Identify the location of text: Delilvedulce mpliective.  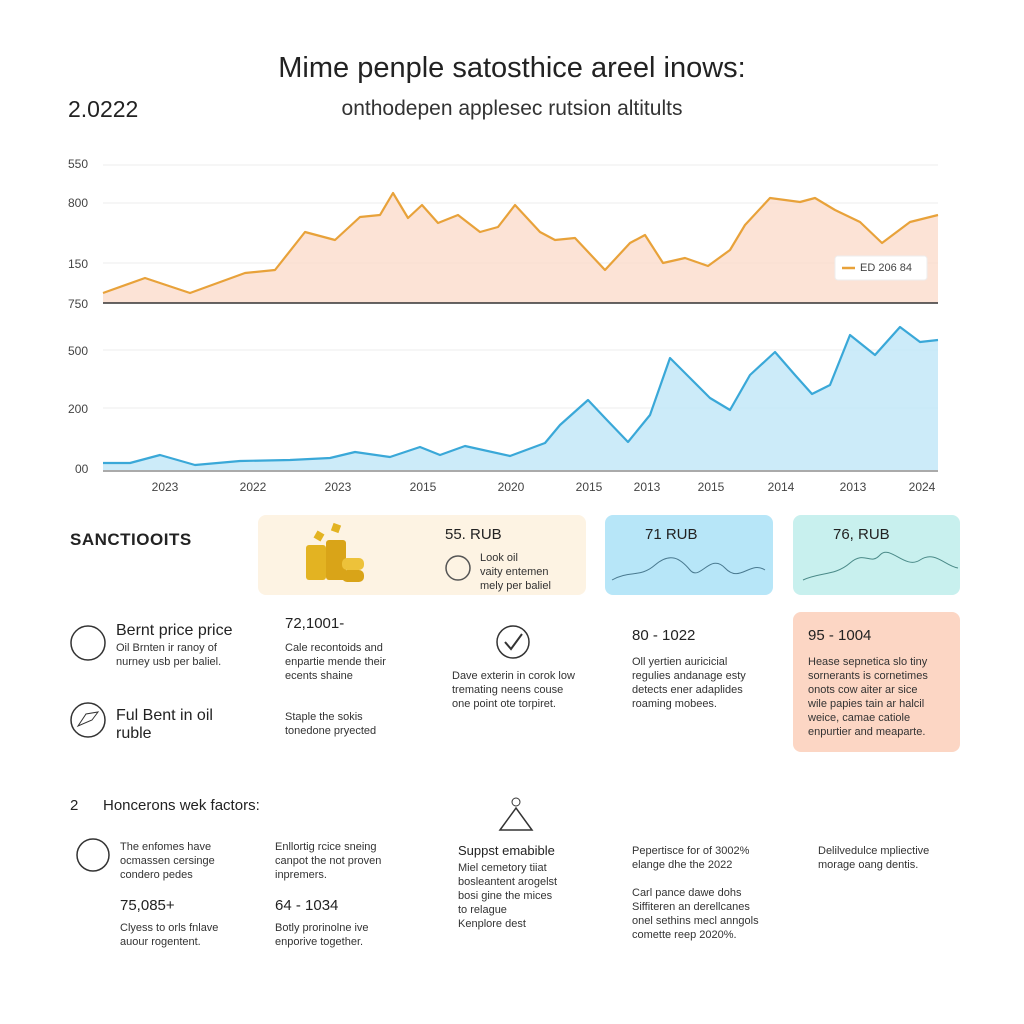
(874, 851).